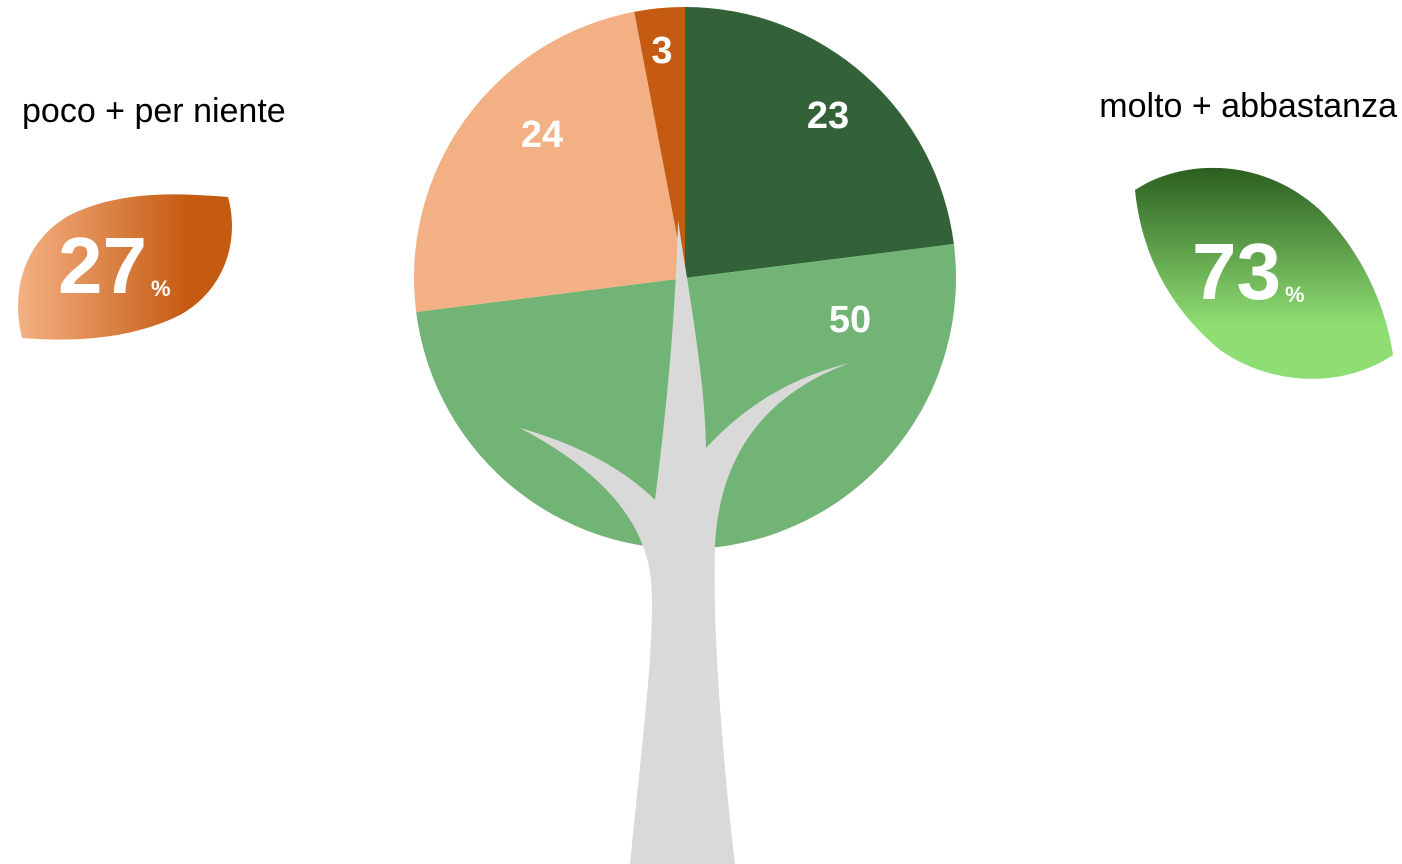  I want to click on group-label: poco + per niente, so click(154, 111).